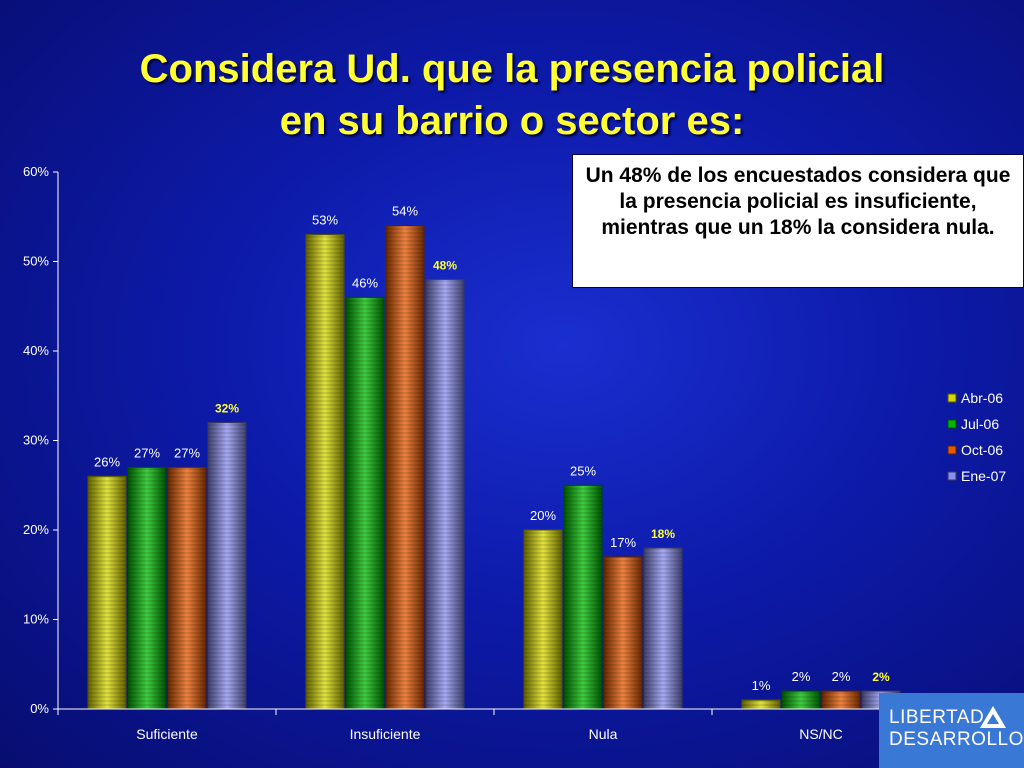 This screenshot has width=1024, height=768. What do you see at coordinates (36, 440) in the screenshot?
I see `y-tick-label: 30%` at bounding box center [36, 440].